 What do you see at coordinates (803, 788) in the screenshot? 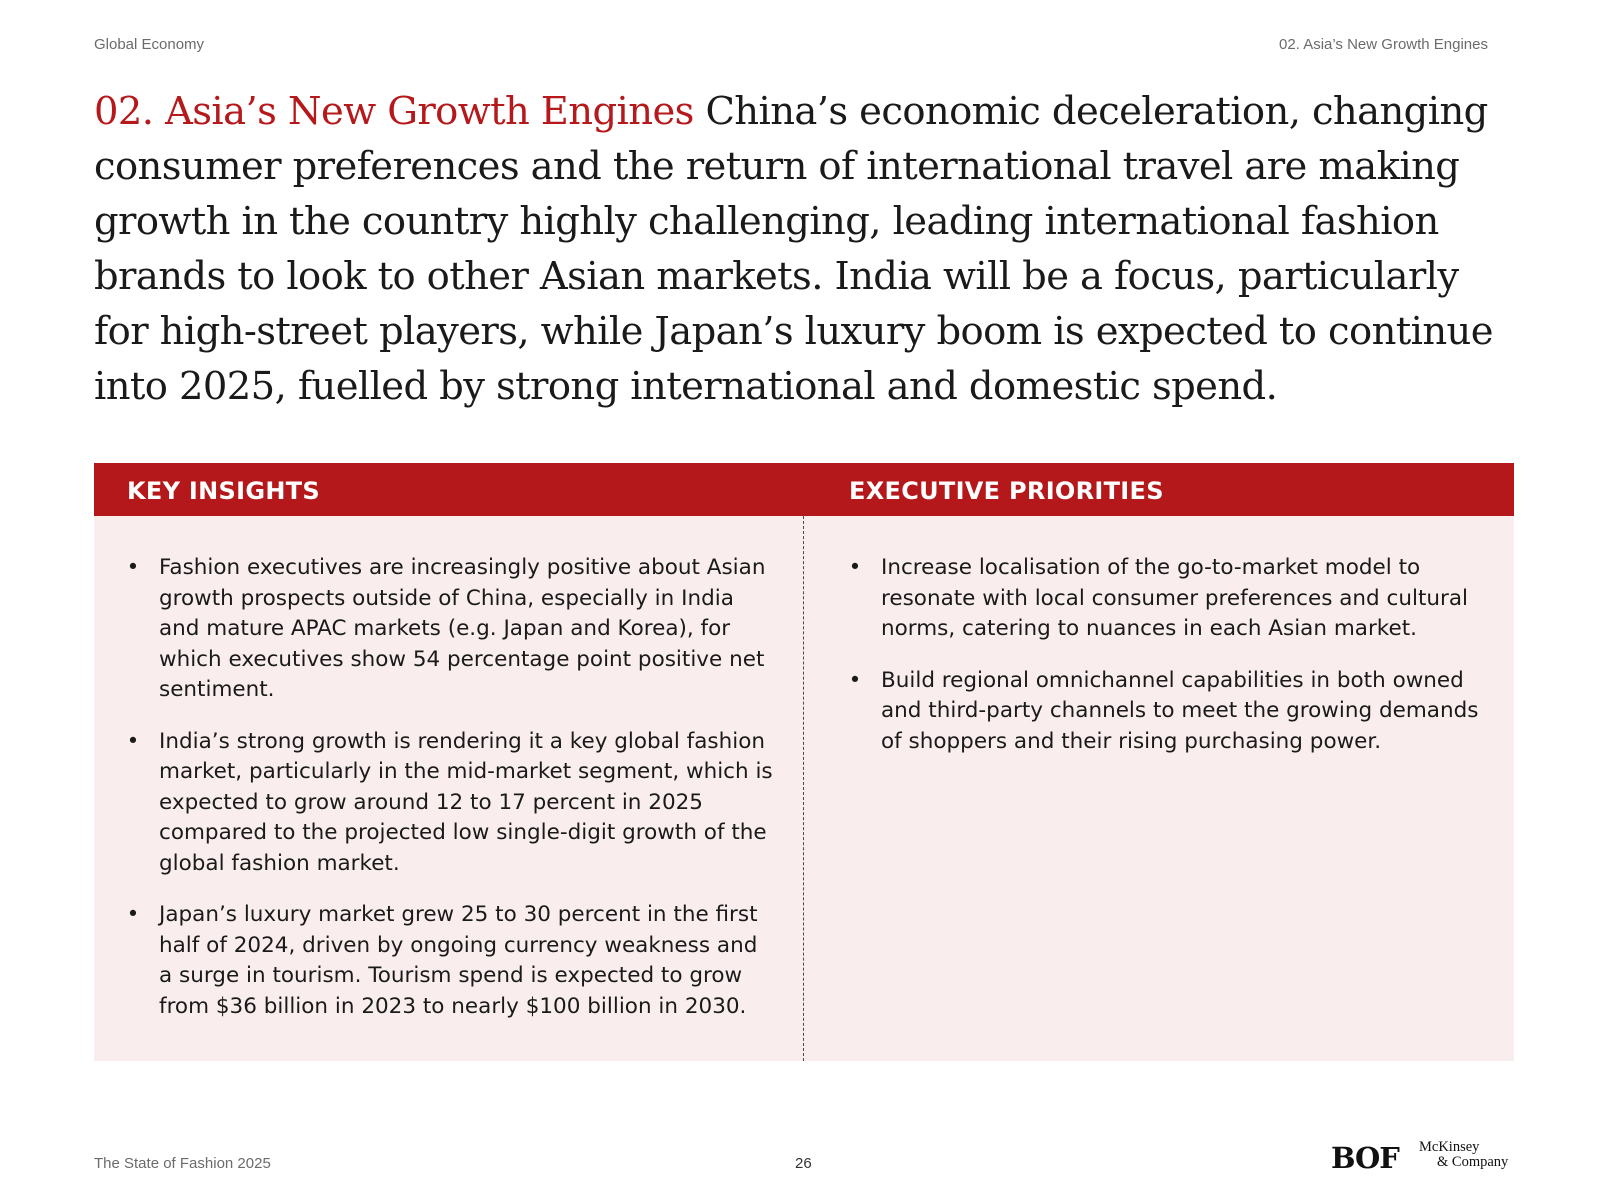
I see `column-divider` at bounding box center [803, 788].